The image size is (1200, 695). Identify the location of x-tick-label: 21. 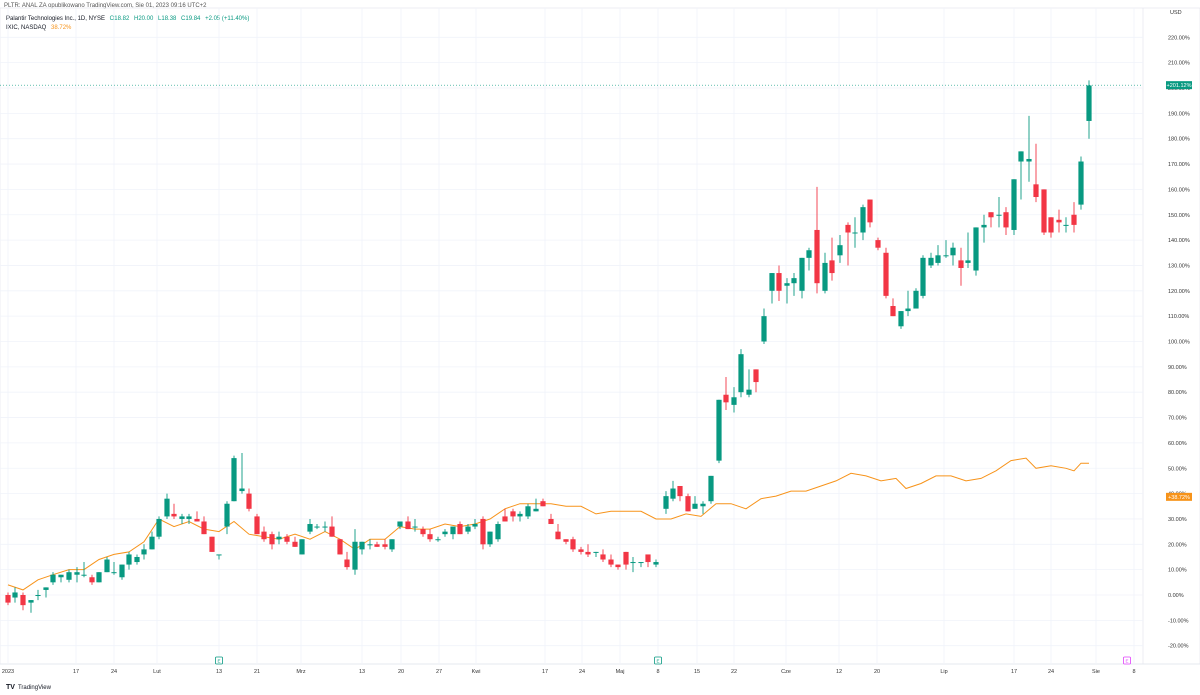
(257, 672).